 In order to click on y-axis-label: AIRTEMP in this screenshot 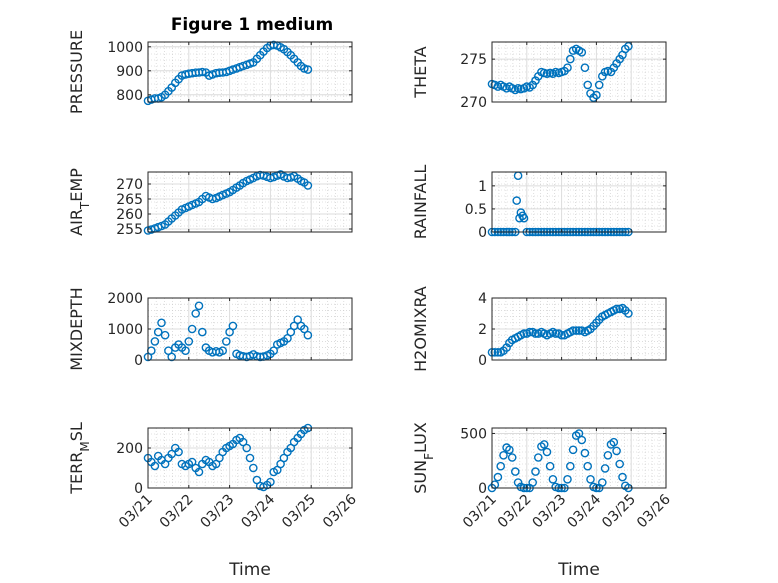, I will do `click(79, 202)`.